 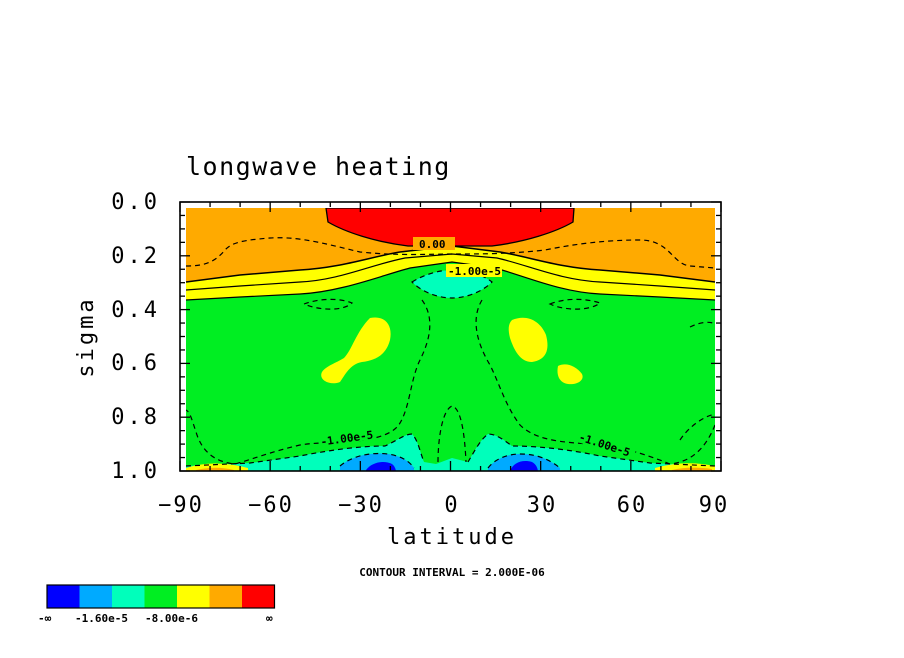 I want to click on region-yellow-blob-right, so click(x=528, y=339).